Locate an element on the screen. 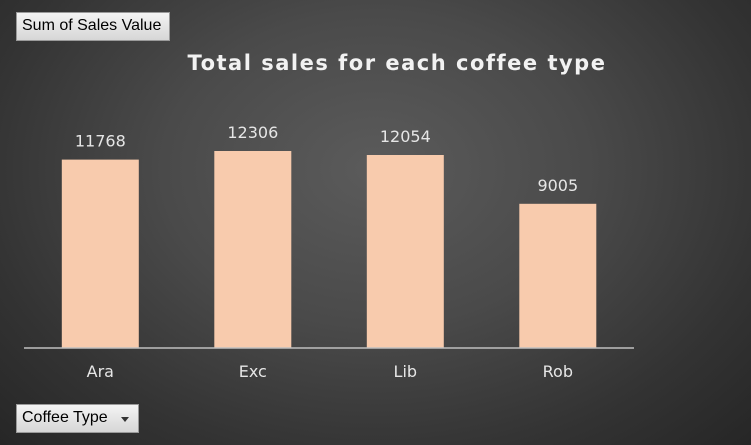 This screenshot has height=445, width=751. bar-exc is located at coordinates (253, 249).